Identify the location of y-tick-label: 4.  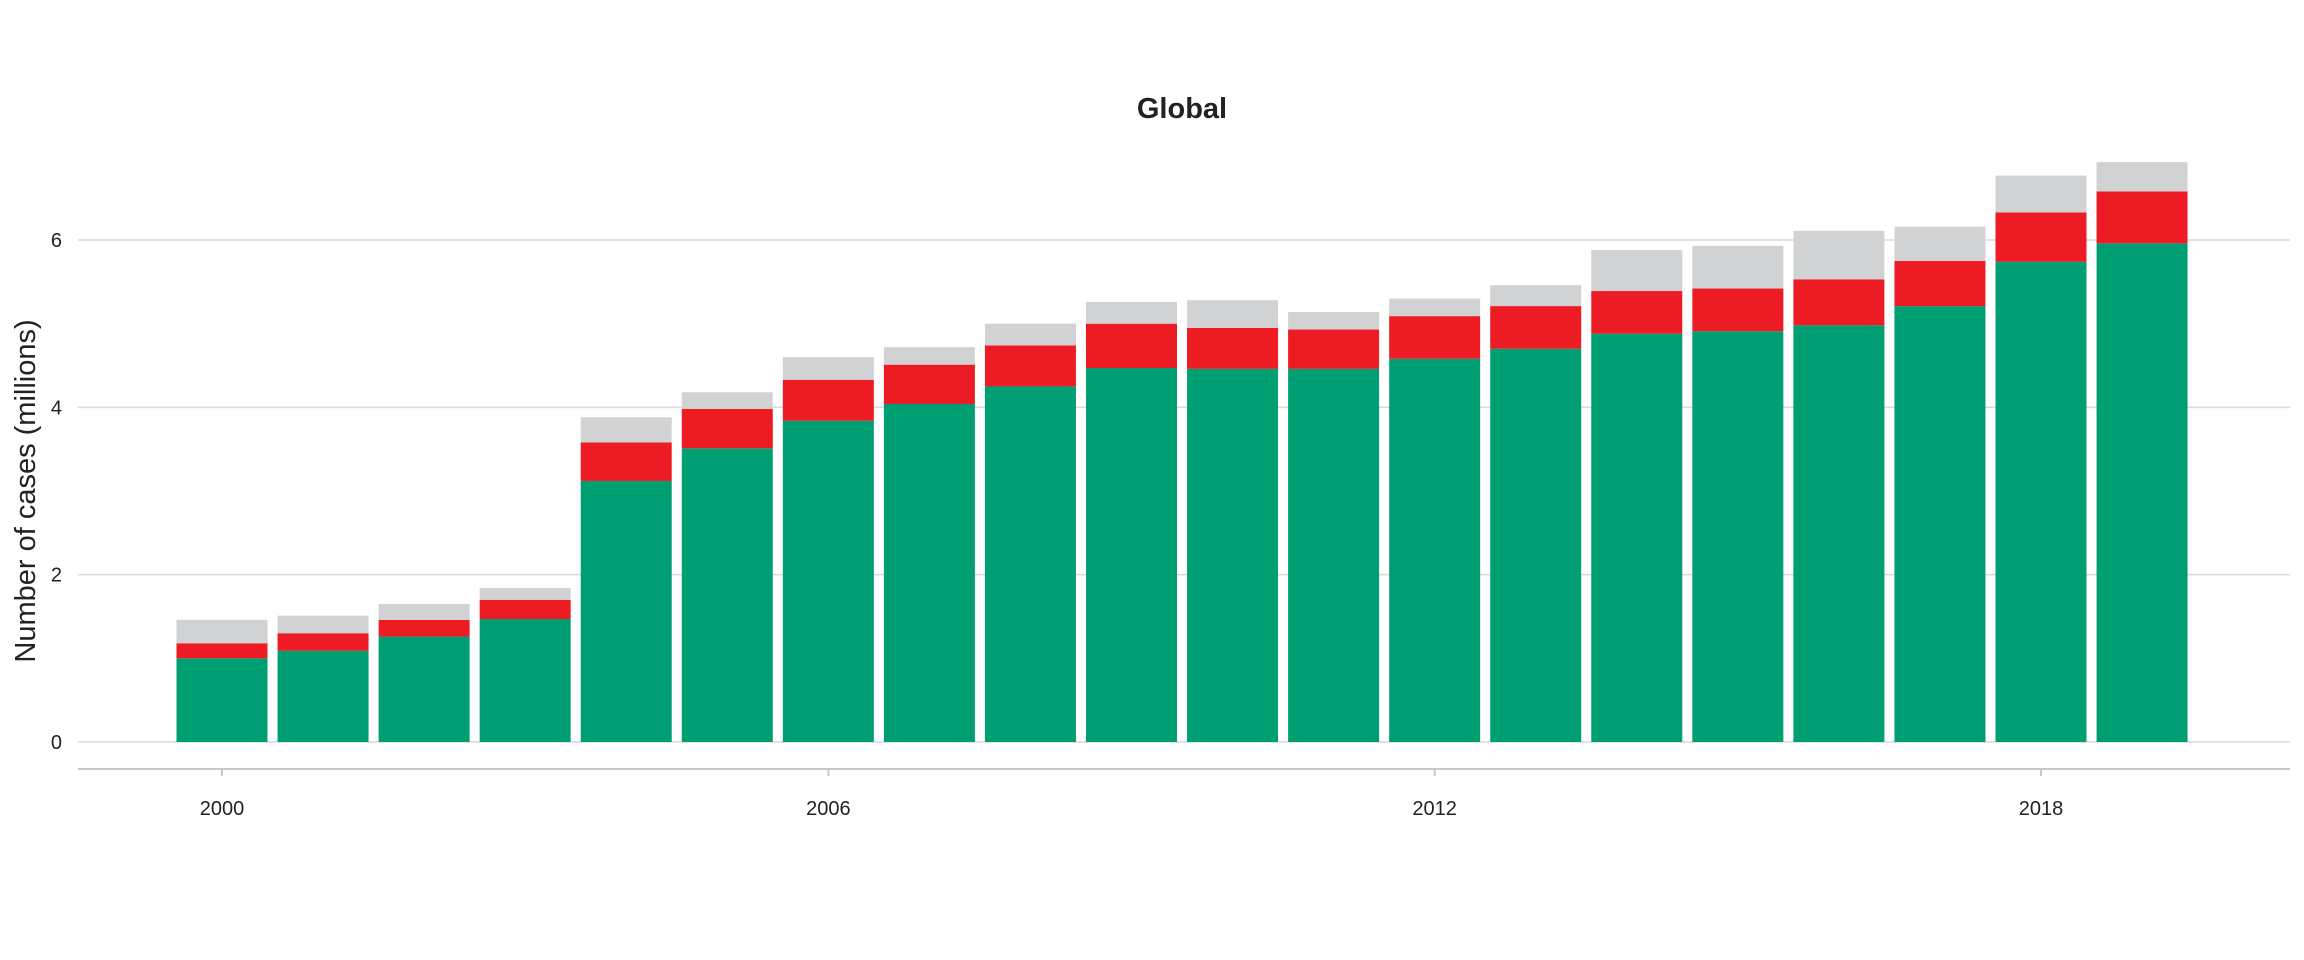
(56, 408).